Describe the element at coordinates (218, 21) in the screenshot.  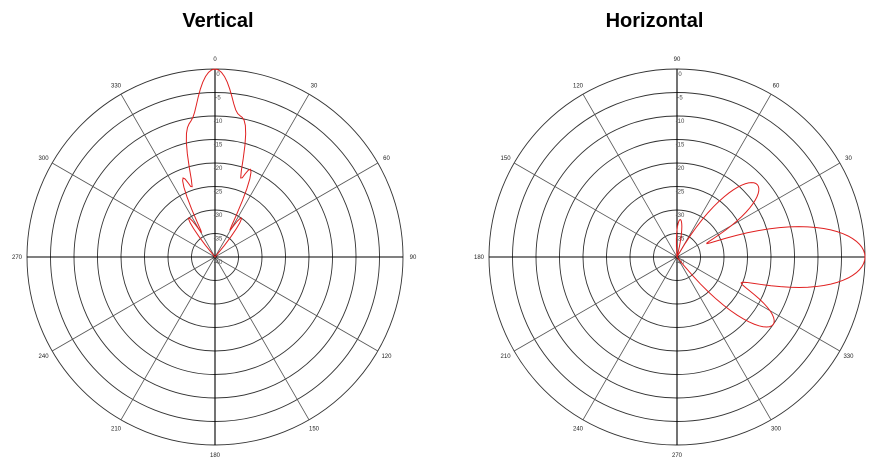
I see `vertical-title: Vertical` at that location.